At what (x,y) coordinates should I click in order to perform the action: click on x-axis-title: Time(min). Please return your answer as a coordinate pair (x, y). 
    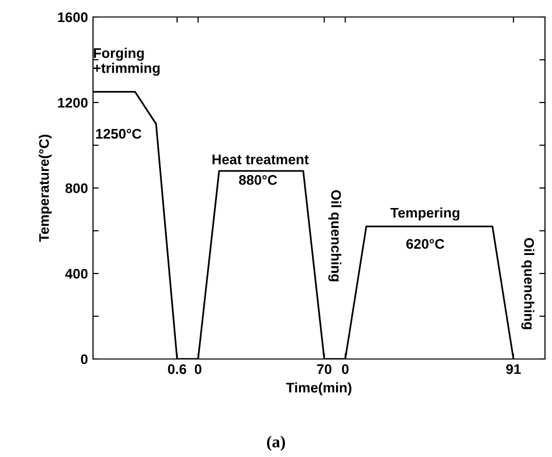
    Looking at the image, I should click on (319, 389).